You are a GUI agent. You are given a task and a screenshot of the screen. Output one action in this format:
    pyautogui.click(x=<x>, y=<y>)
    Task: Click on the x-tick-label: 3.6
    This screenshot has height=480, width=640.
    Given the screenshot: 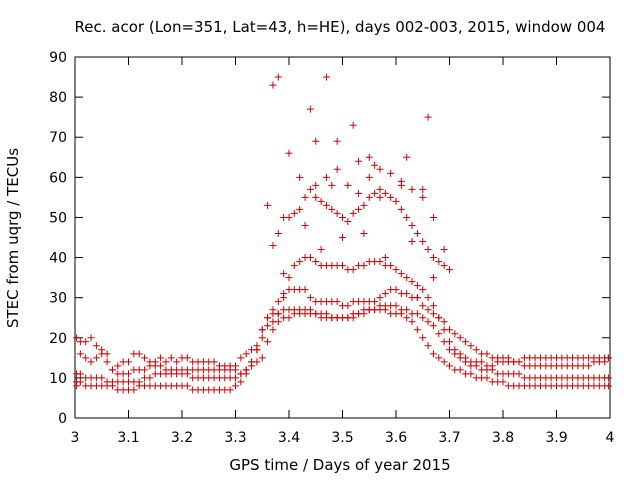 What is the action you would take?
    pyautogui.click(x=396, y=438)
    